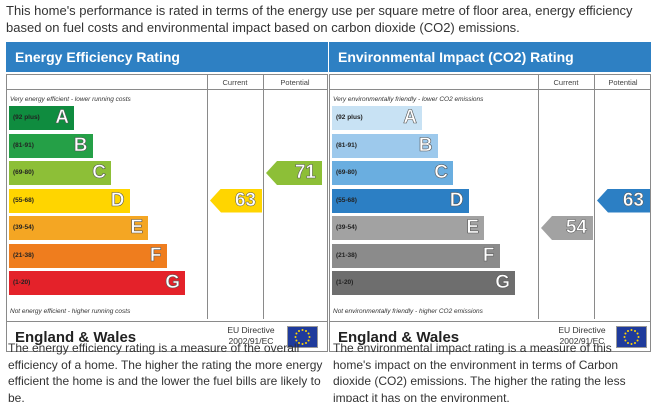 The image size is (656, 402). I want to click on environment-band-letter: D, so click(456, 200).